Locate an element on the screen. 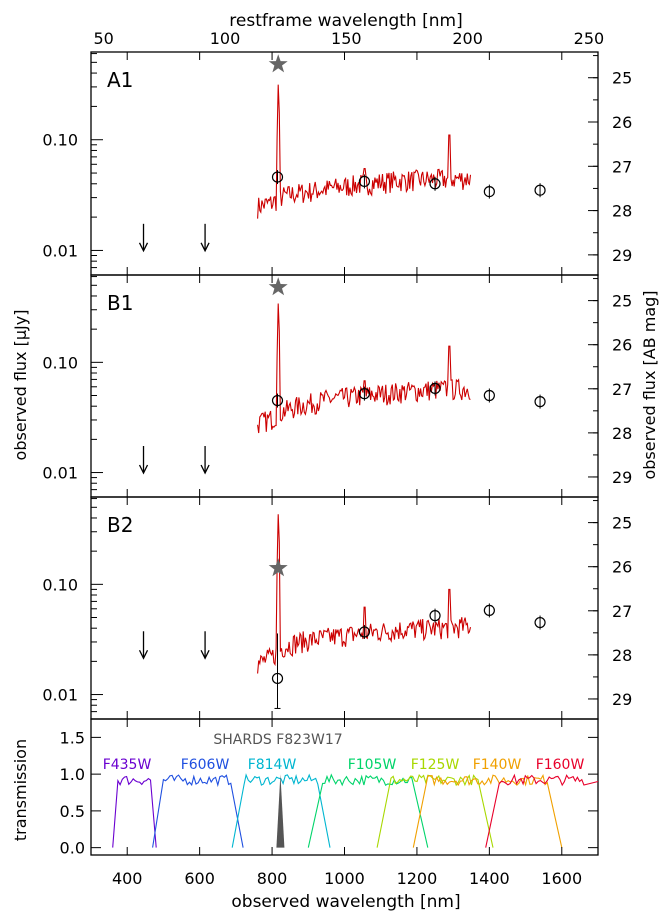 Image resolution: width=663 pixels, height=915 pixels. bottom-tick-label: 600 is located at coordinates (199, 878).